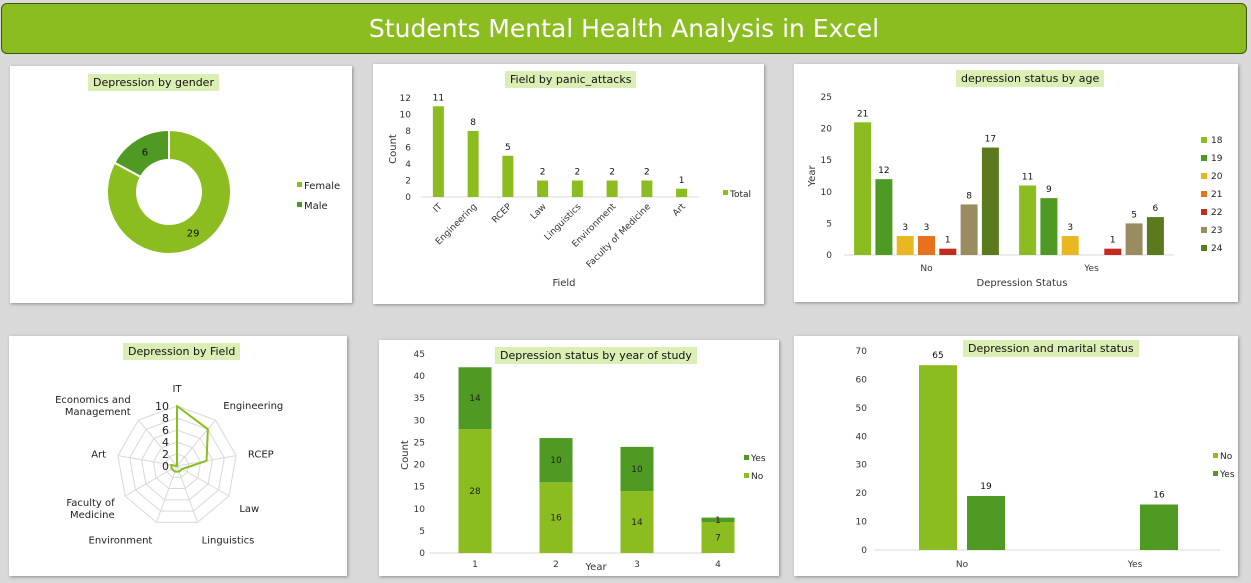 This screenshot has height=583, width=1251. Describe the element at coordinates (316, 206) in the screenshot. I see `legend-label: Male` at that location.